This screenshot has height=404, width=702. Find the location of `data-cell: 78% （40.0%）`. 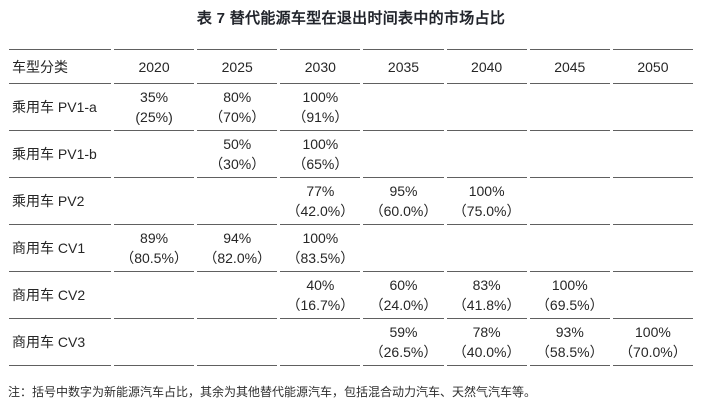

data-cell: 78% （40.0%） is located at coordinates (486, 342).